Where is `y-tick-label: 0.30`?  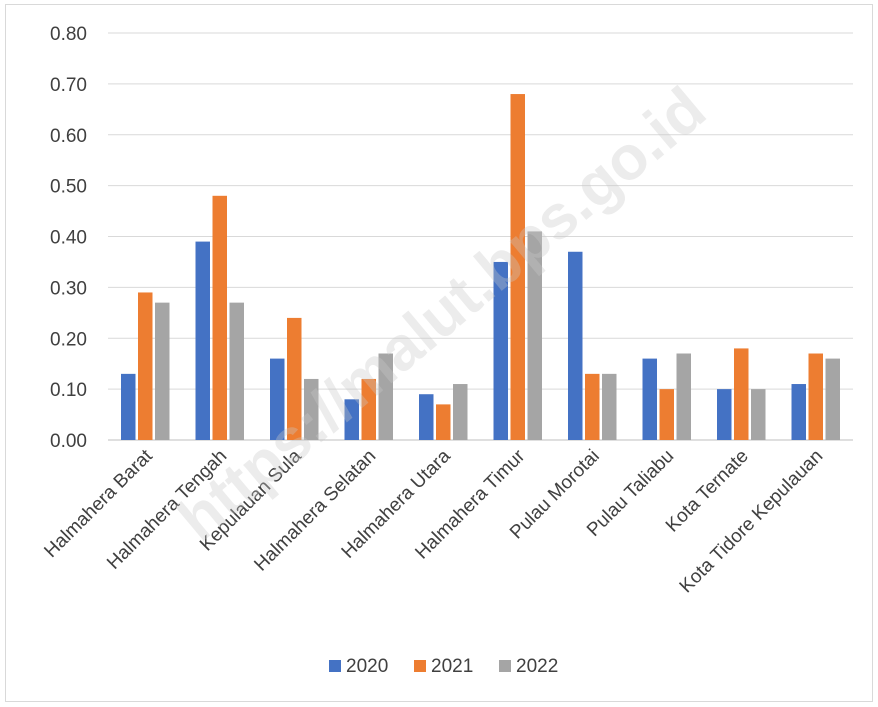
y-tick-label: 0.30 is located at coordinates (68, 288).